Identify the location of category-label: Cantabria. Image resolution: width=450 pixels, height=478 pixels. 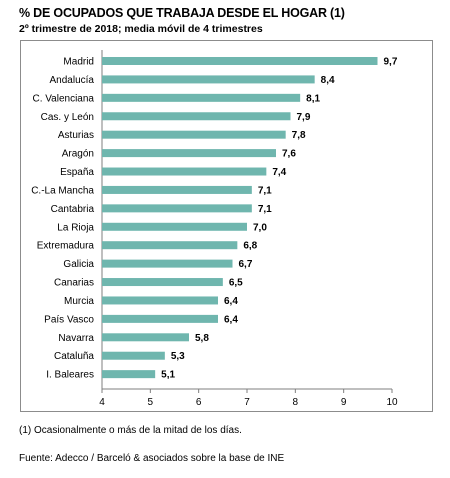
(73, 209).